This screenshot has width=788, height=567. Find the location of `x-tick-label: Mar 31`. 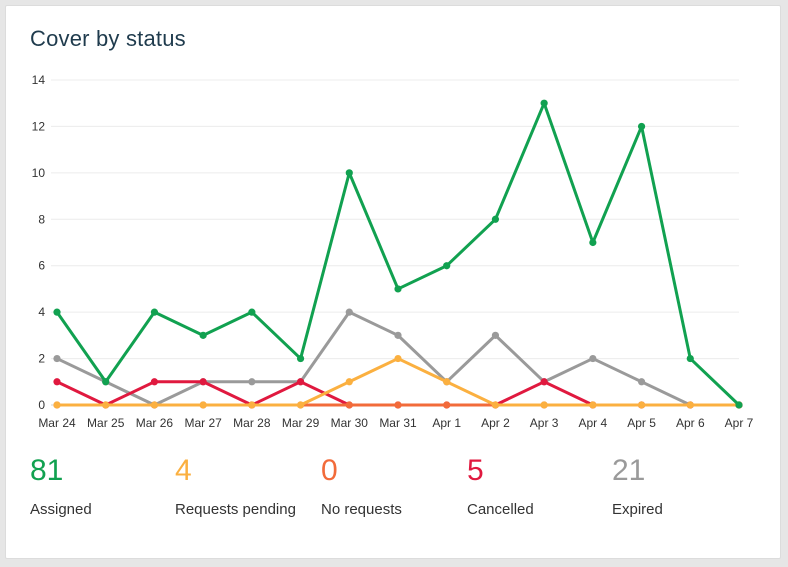

x-tick-label: Mar 31 is located at coordinates (398, 423).